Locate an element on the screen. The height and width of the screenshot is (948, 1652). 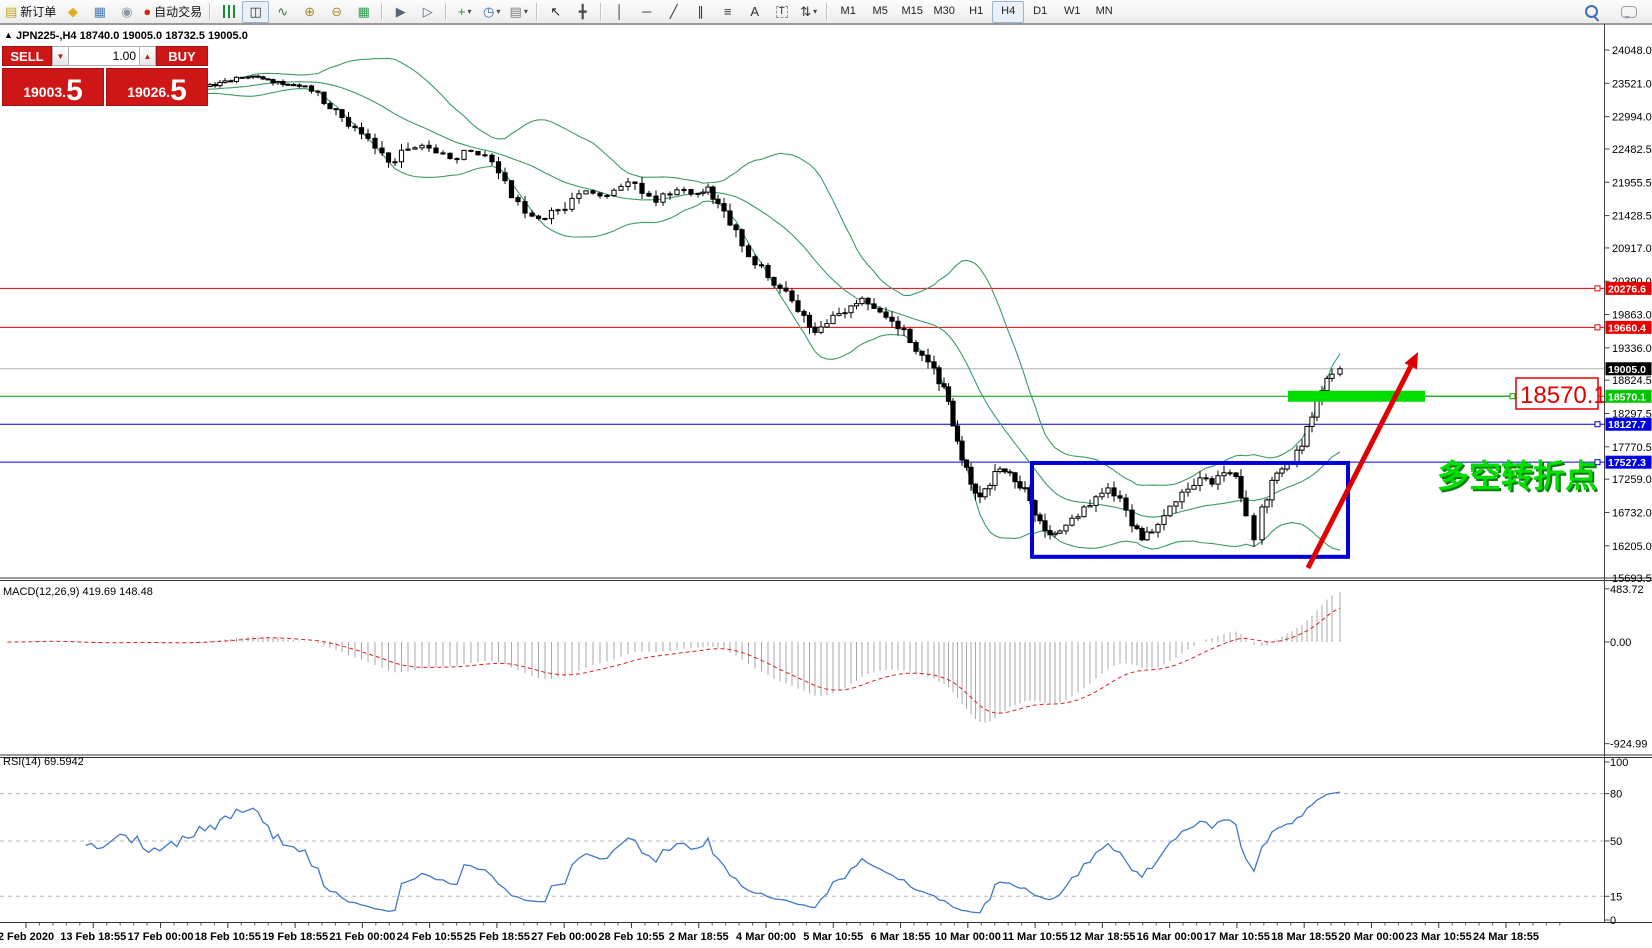
label-button: T is located at coordinates (781, 12).